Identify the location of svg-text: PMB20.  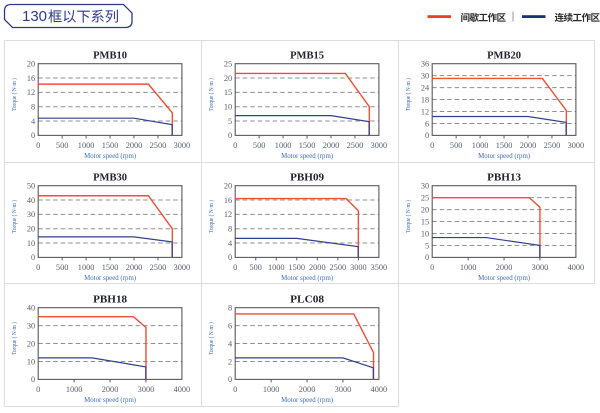
(504, 56).